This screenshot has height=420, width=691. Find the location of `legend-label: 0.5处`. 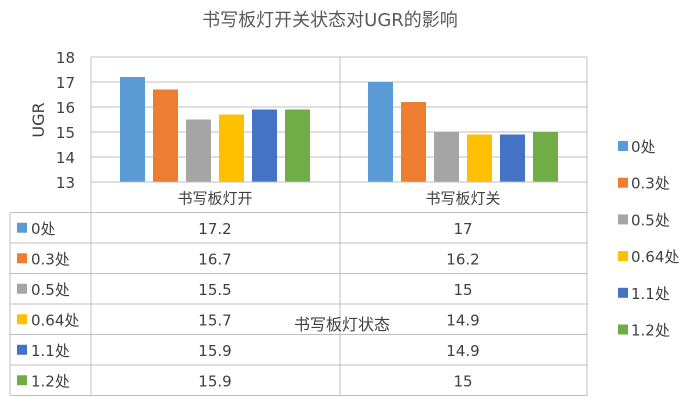

legend-label: 0.5处 is located at coordinates (650, 220).